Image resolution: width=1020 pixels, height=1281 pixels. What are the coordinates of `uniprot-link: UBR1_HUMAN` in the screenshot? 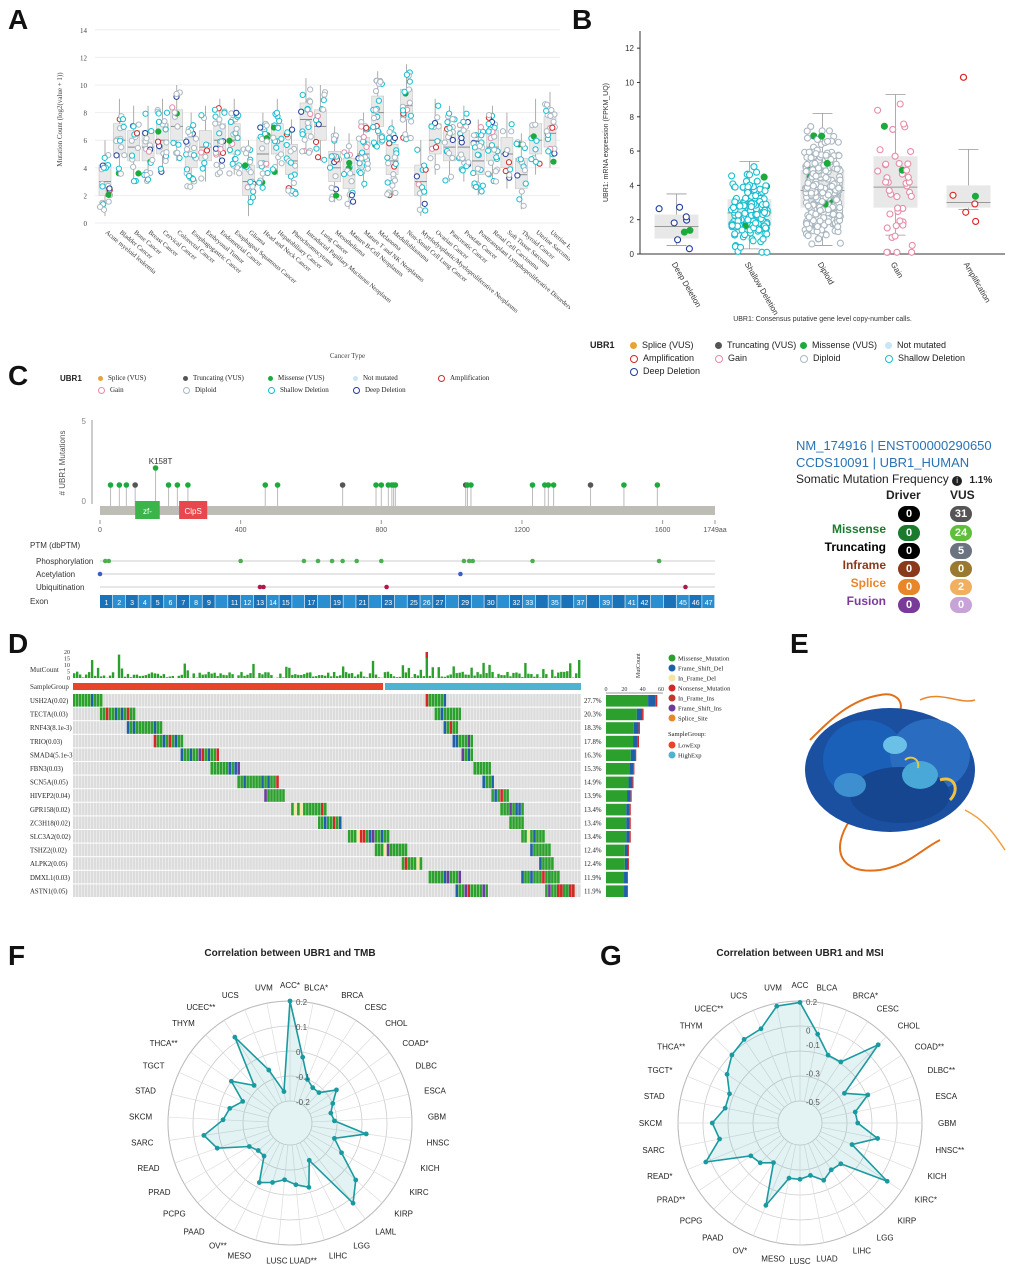 It's located at (924, 462).